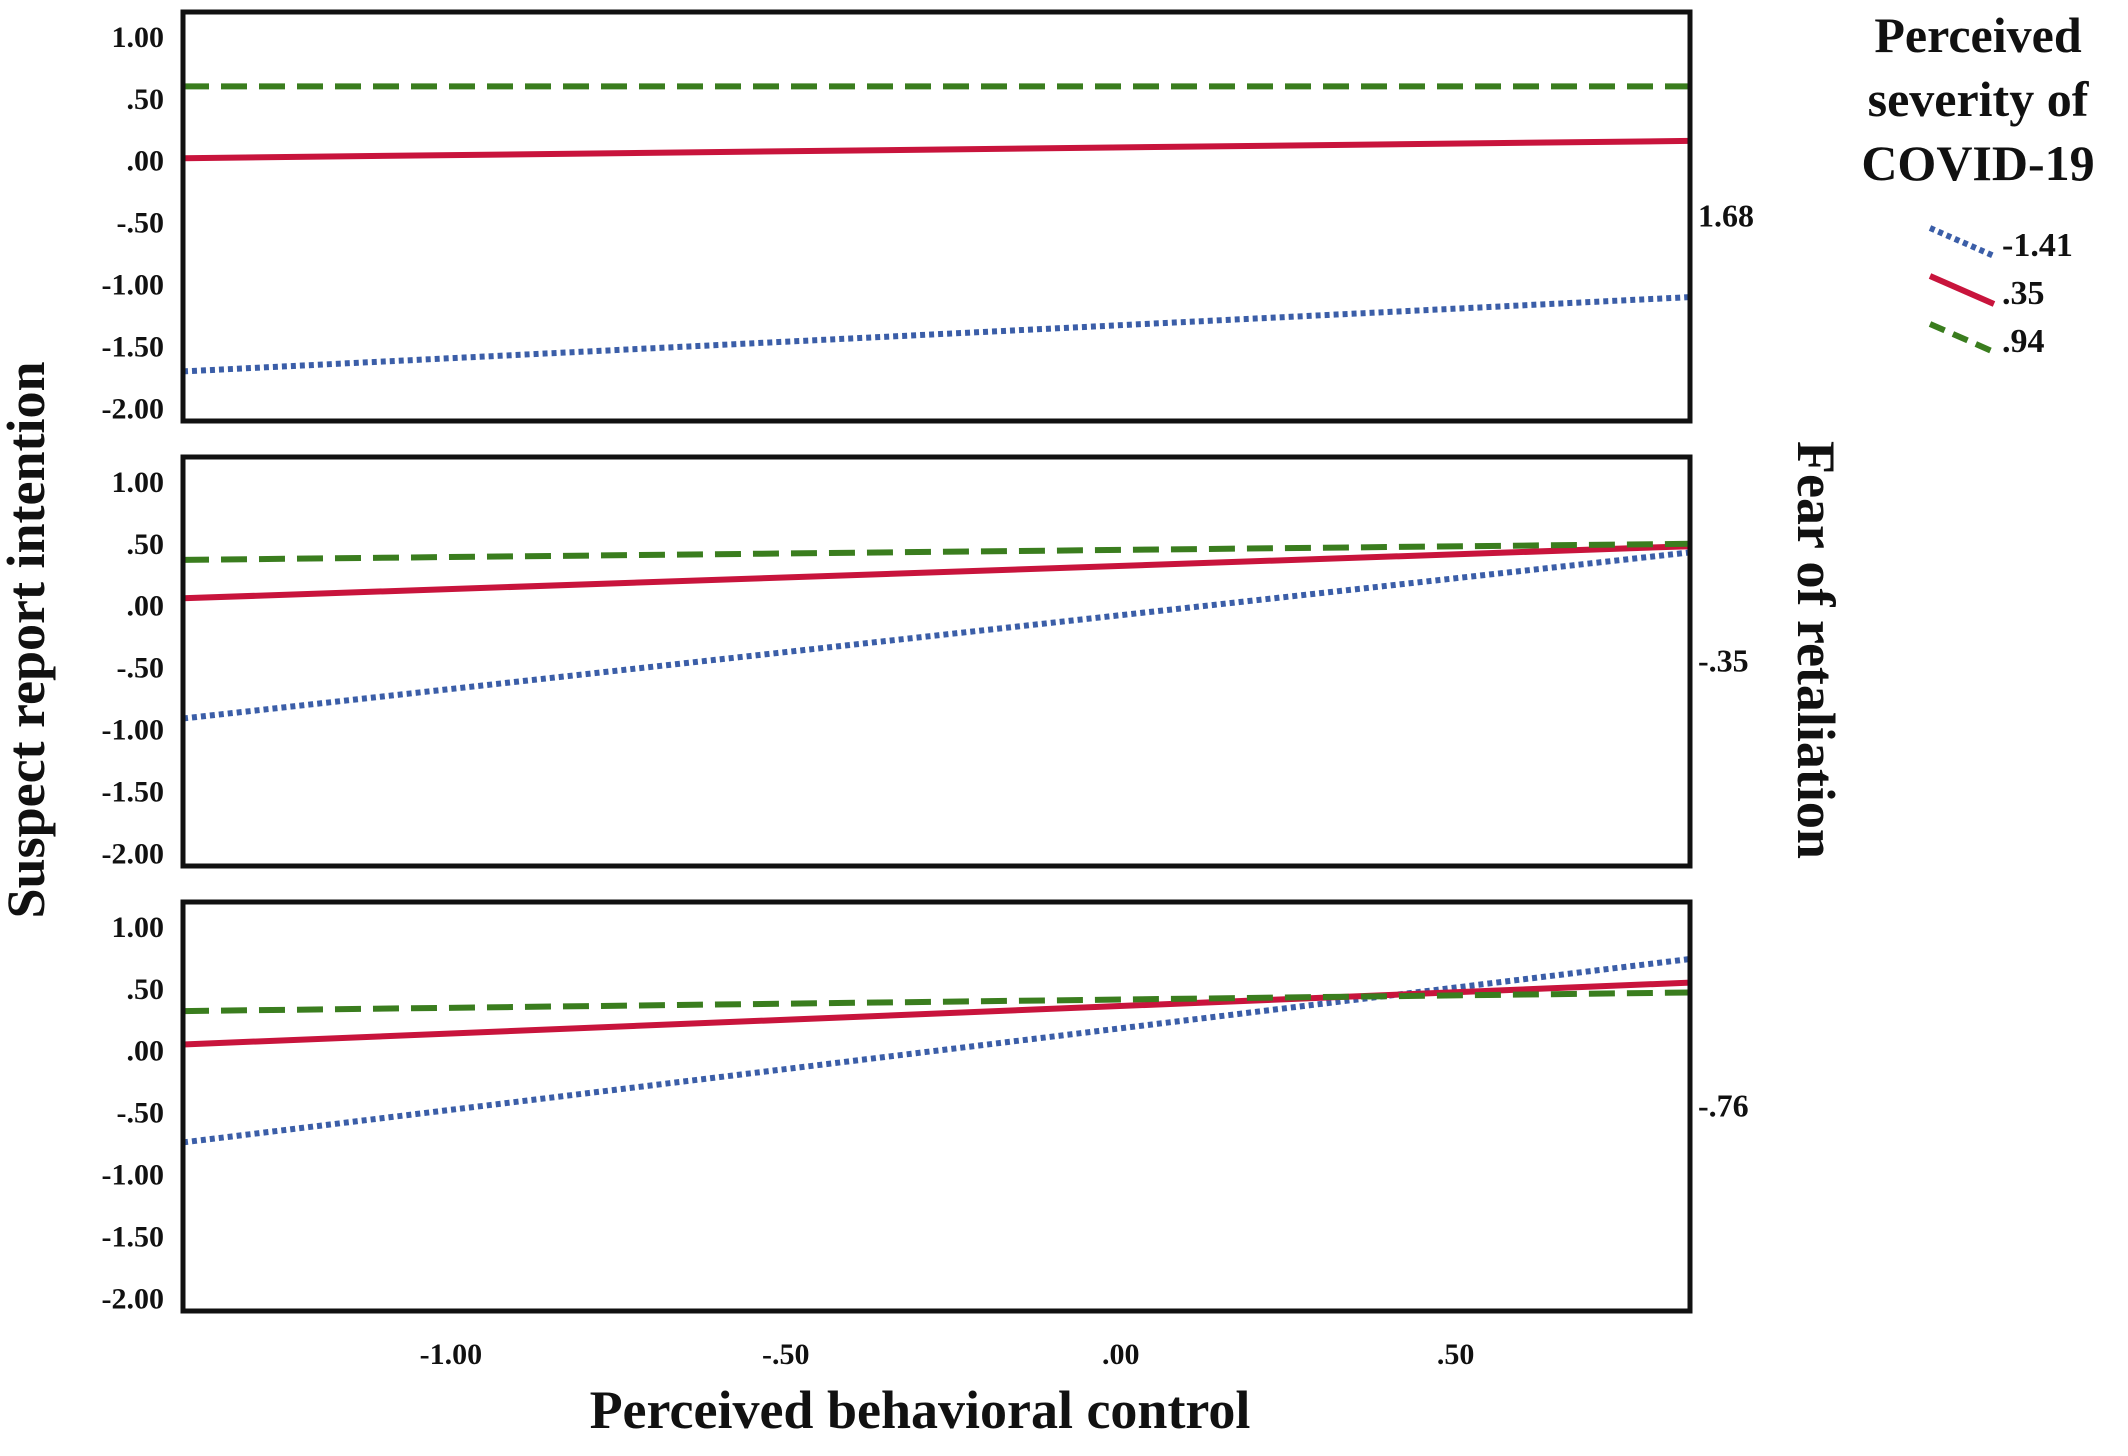 Image resolution: width=2128 pixels, height=1456 pixels. I want to click on legend-label: -1.41, so click(2037, 245).